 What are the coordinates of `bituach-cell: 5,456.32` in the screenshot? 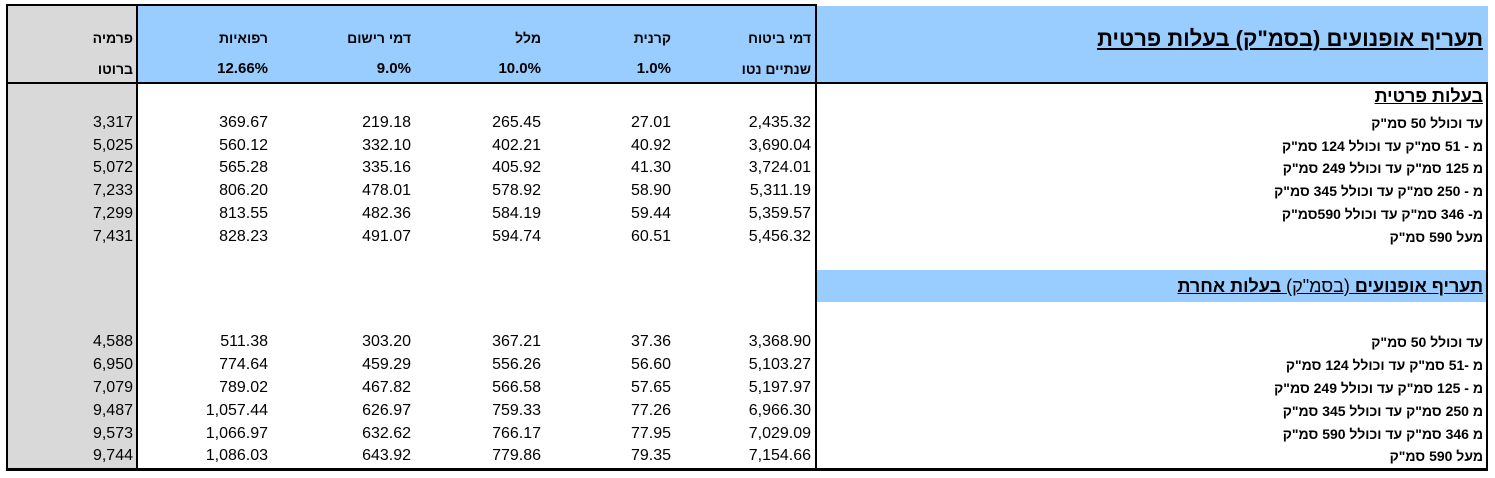 It's located at (779, 236).